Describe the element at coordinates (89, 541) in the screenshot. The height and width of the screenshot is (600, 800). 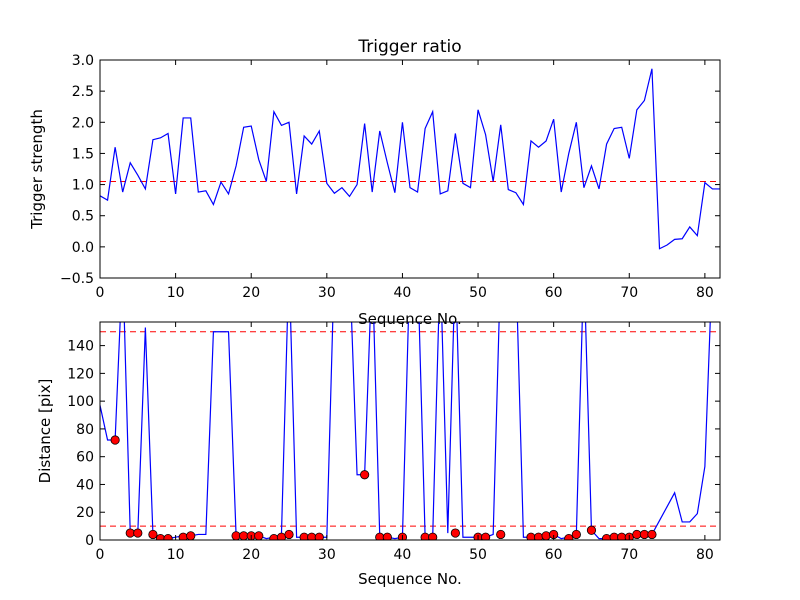
I see `distance-y-tick-label: 0` at that location.